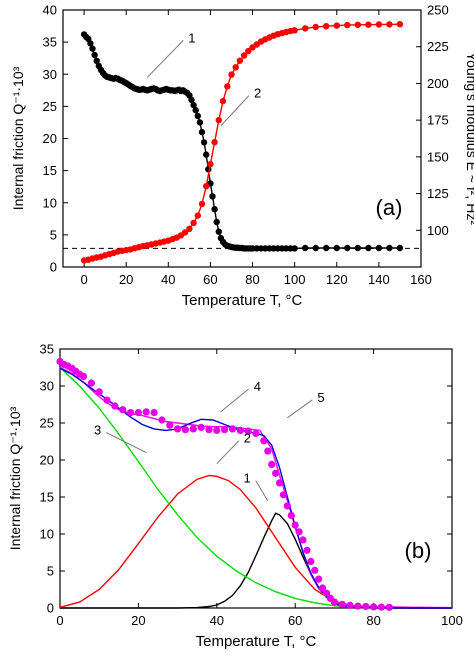 Image resolution: width=474 pixels, height=661 pixels. Describe the element at coordinates (59, 620) in the screenshot. I see `panel-b-x-tick-label: 0` at that location.